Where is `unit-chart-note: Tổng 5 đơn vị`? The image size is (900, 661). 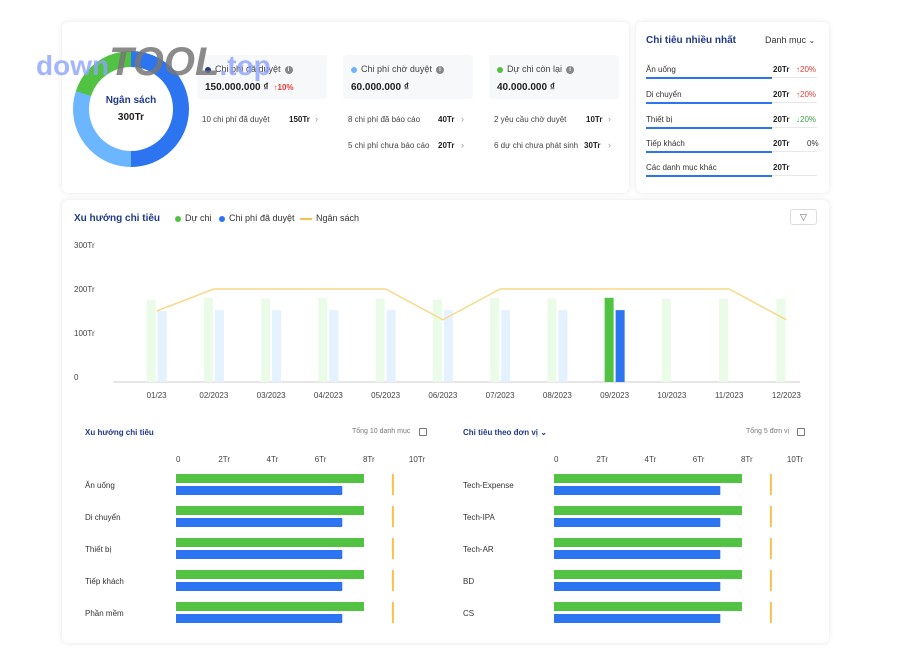 unit-chart-note: Tổng 5 đơn vị is located at coordinates (768, 431).